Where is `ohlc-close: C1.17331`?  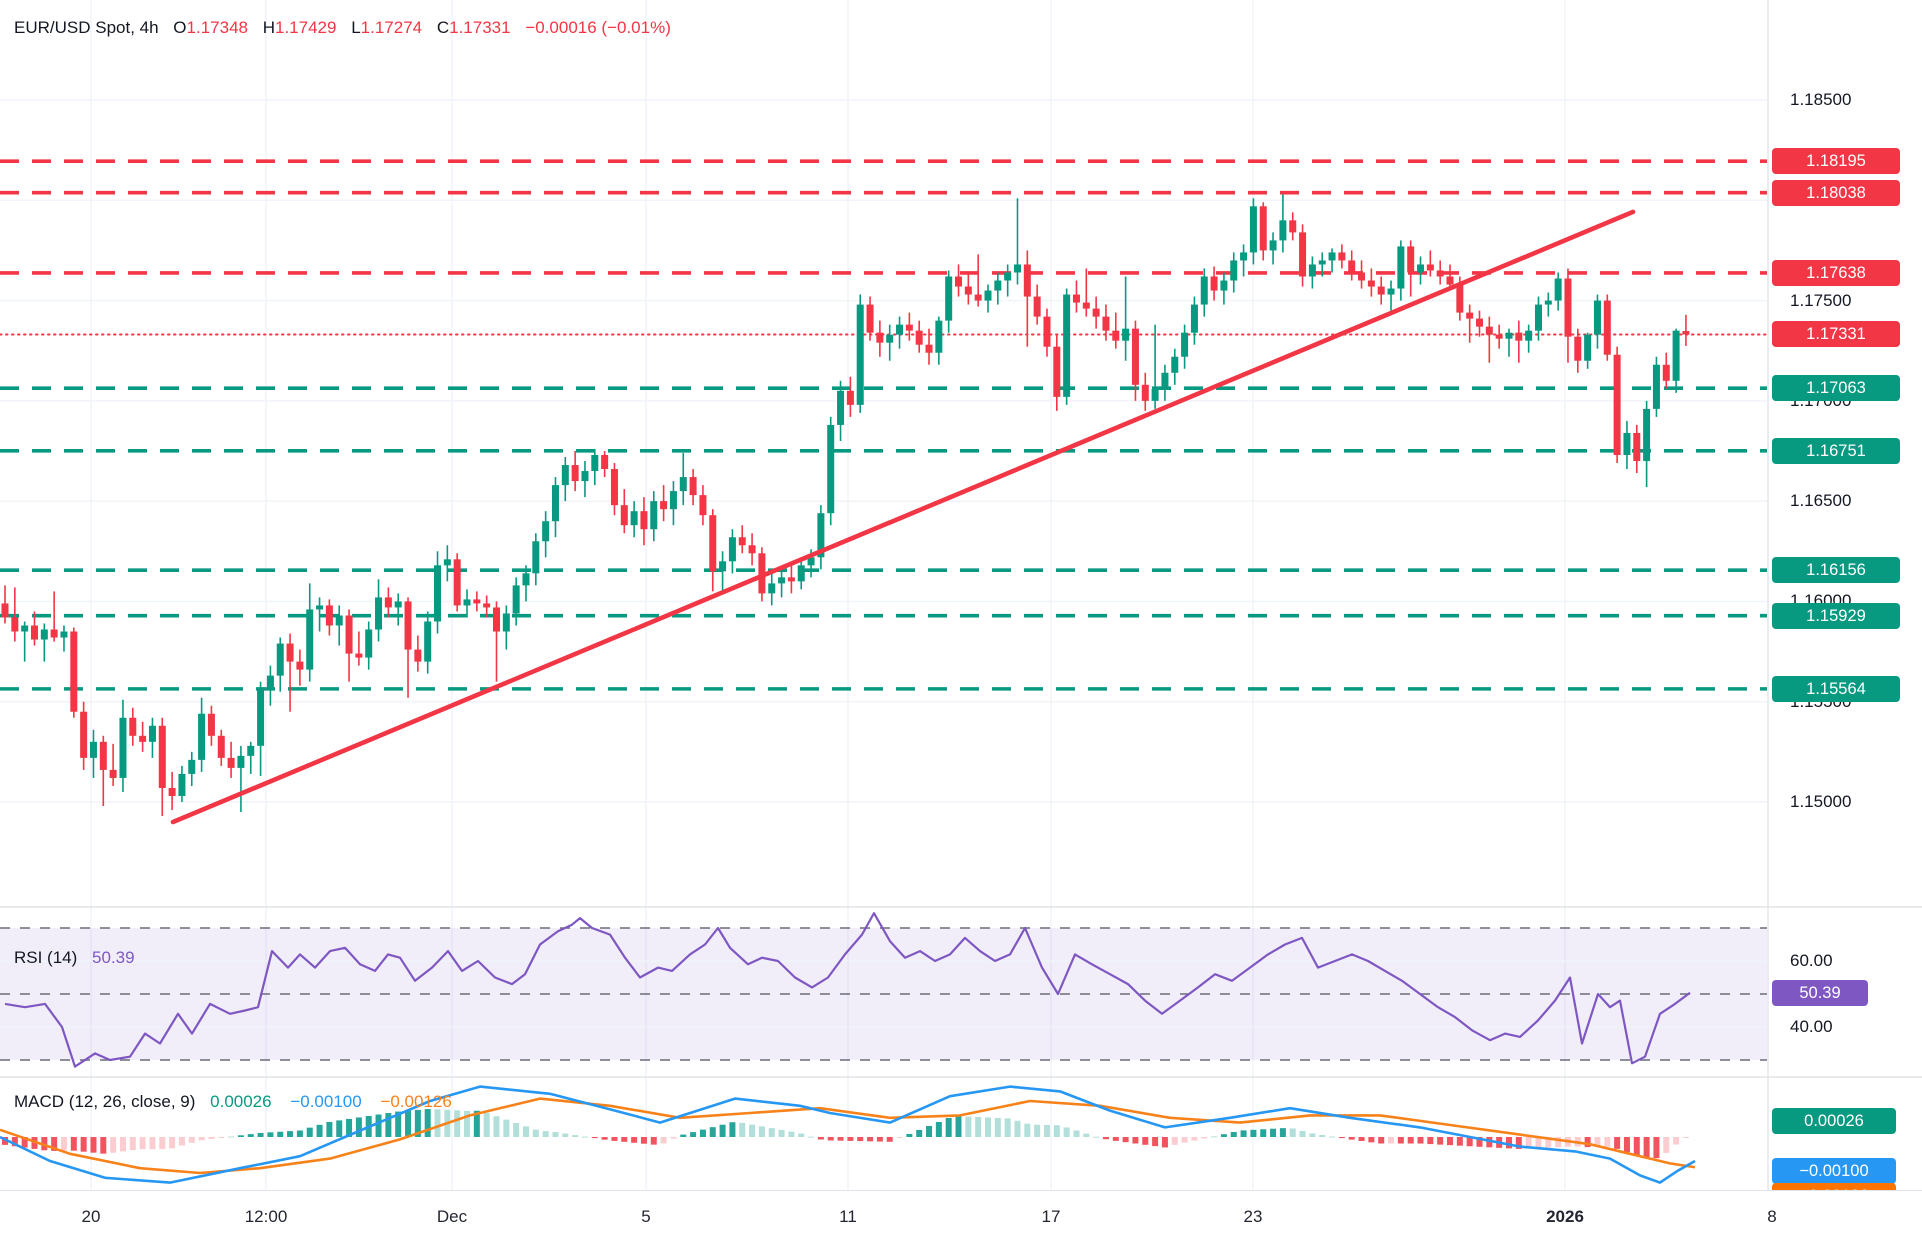 ohlc-close: C1.17331 is located at coordinates (473, 27).